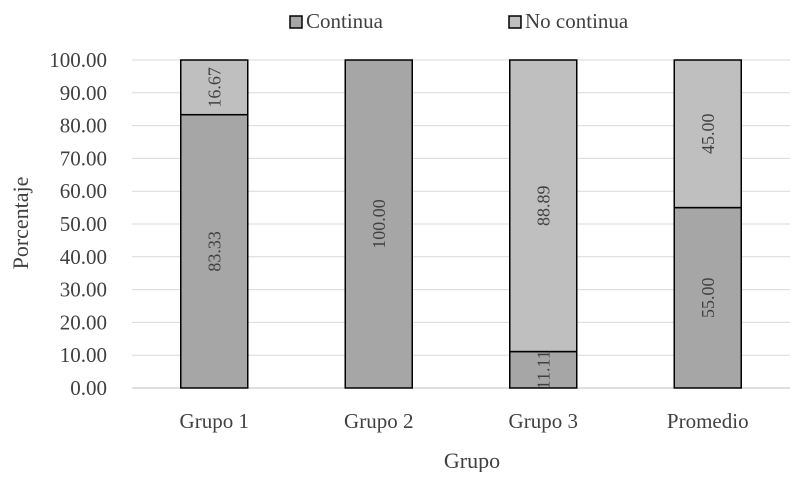  I want to click on legend-label-no-continua: No continua, so click(577, 21).